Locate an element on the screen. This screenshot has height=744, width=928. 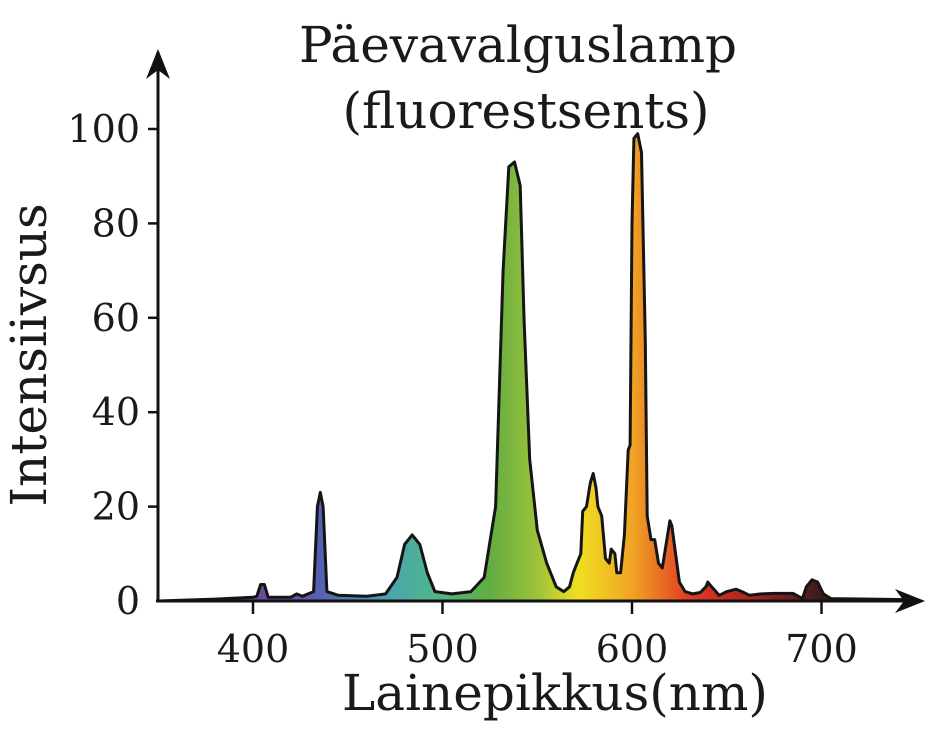
x-tick-label: 400 is located at coordinates (253, 649).